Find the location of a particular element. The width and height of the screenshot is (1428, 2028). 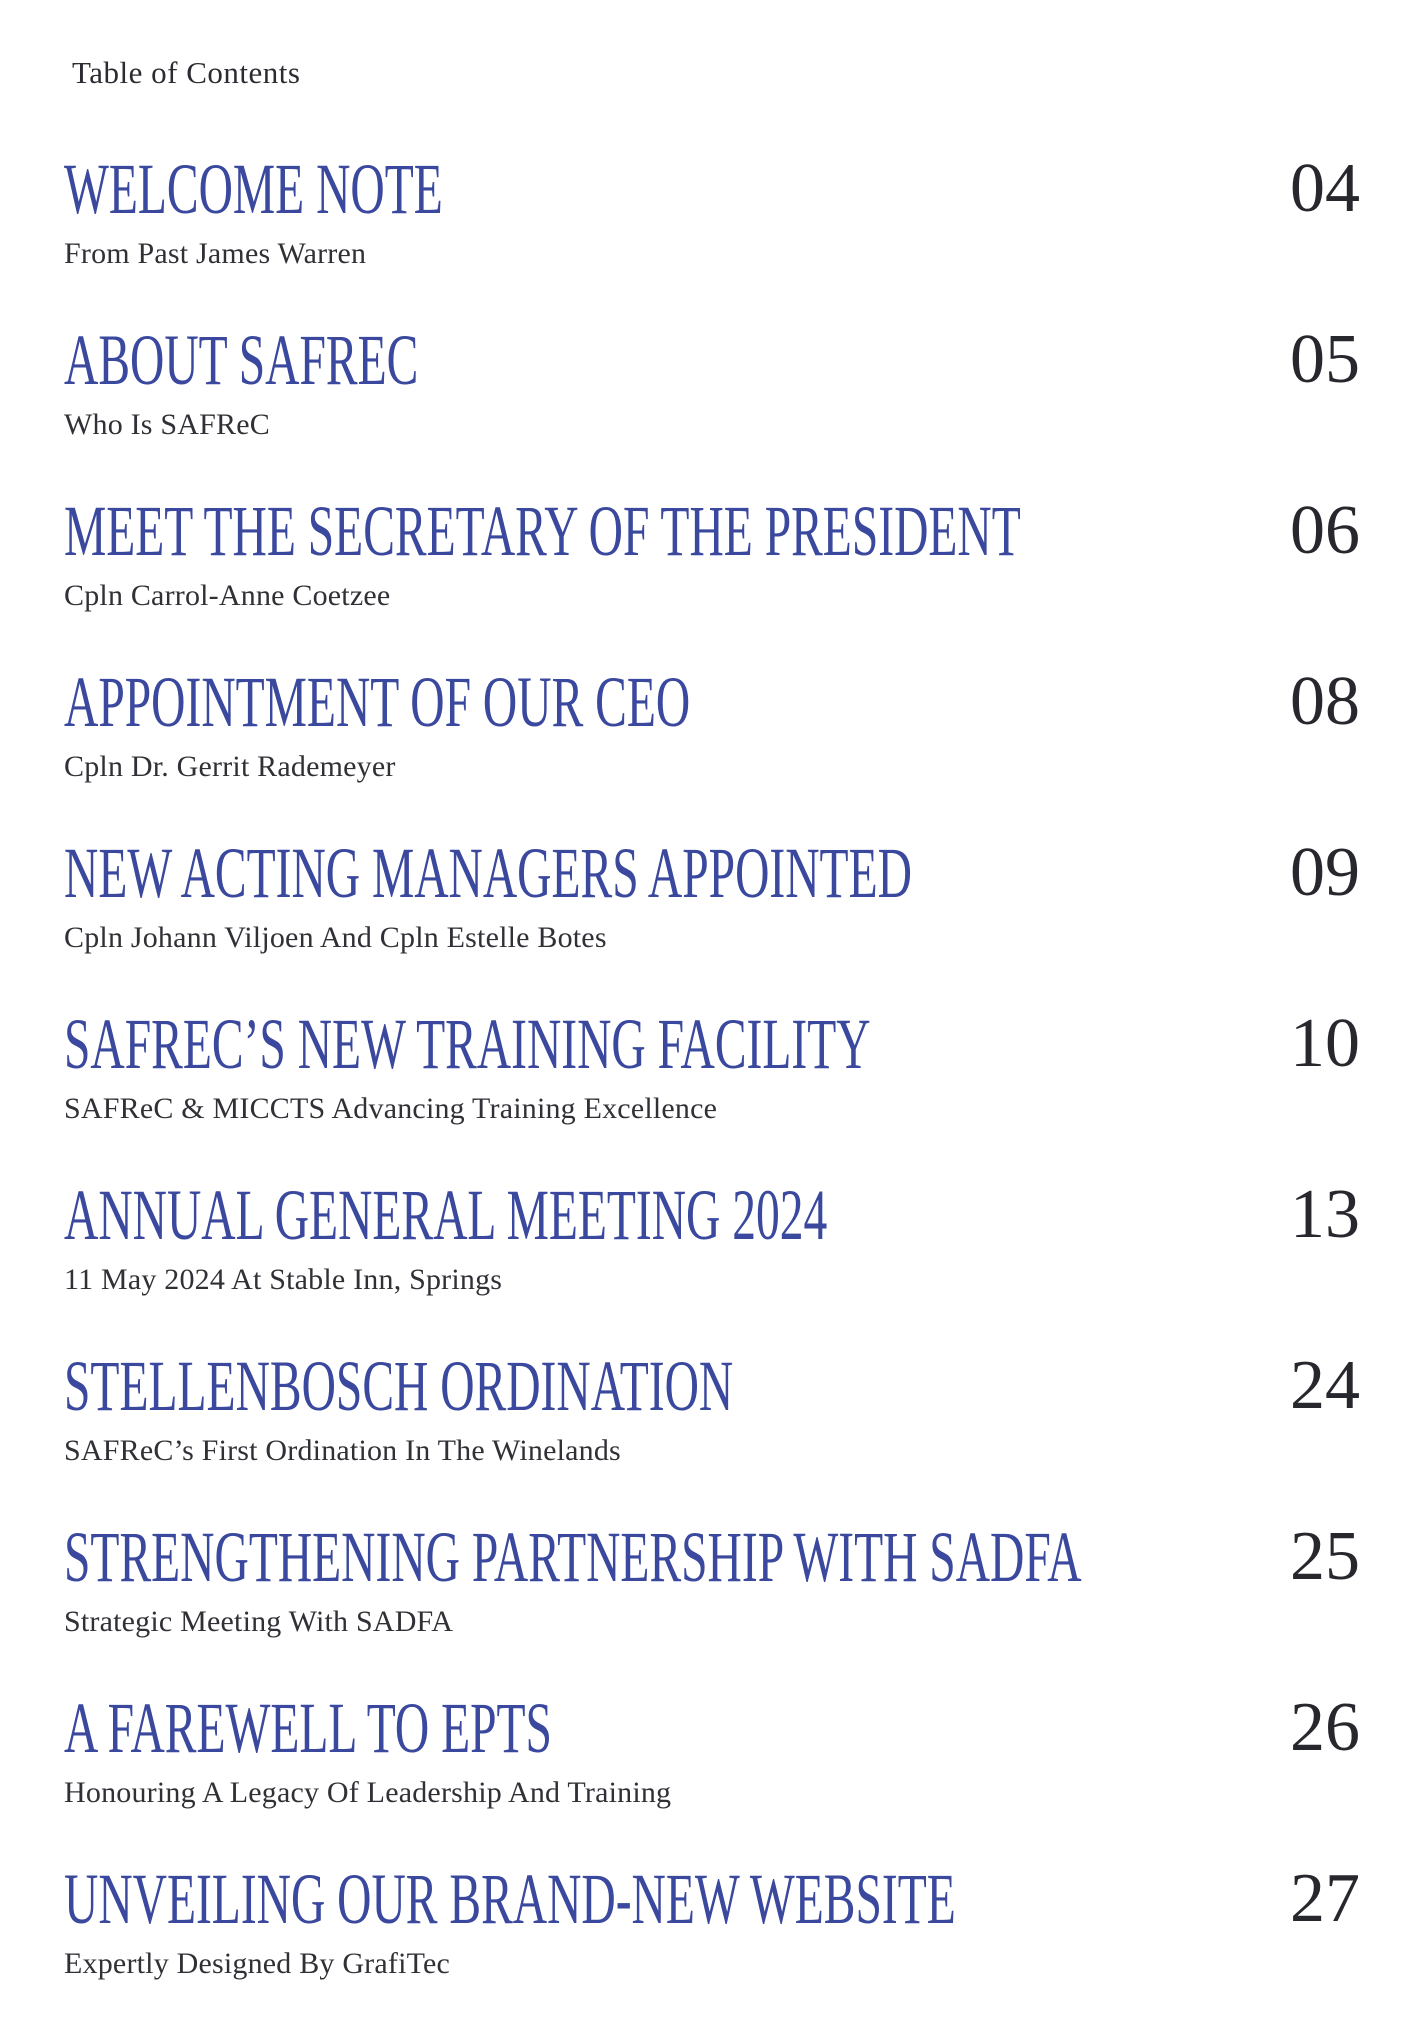

toc-entry-title-wrap: STELLENBOSCH ORDINATION is located at coordinates (664, 1386).